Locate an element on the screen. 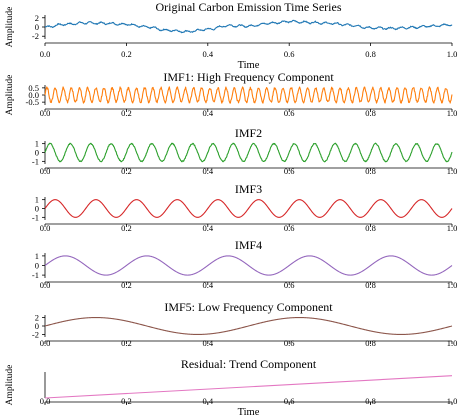  panel-title: IMF3 is located at coordinates (248, 189).